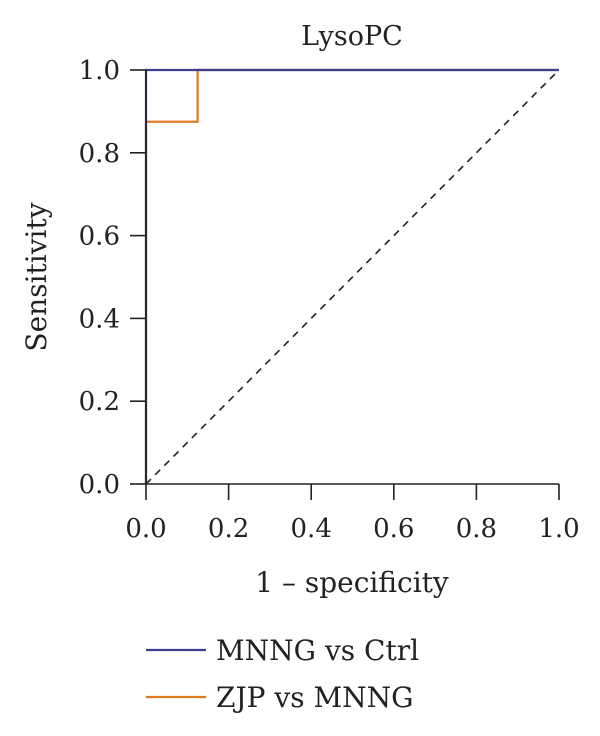 The height and width of the screenshot is (736, 600). Describe the element at coordinates (317, 650) in the screenshot. I see `legend-label-0: MNNG vs Ctrl` at that location.